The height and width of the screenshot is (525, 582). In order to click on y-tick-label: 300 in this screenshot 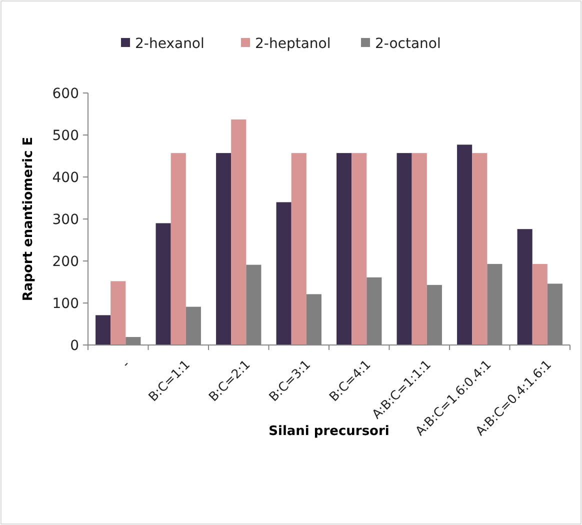, I will do `click(65, 220)`.